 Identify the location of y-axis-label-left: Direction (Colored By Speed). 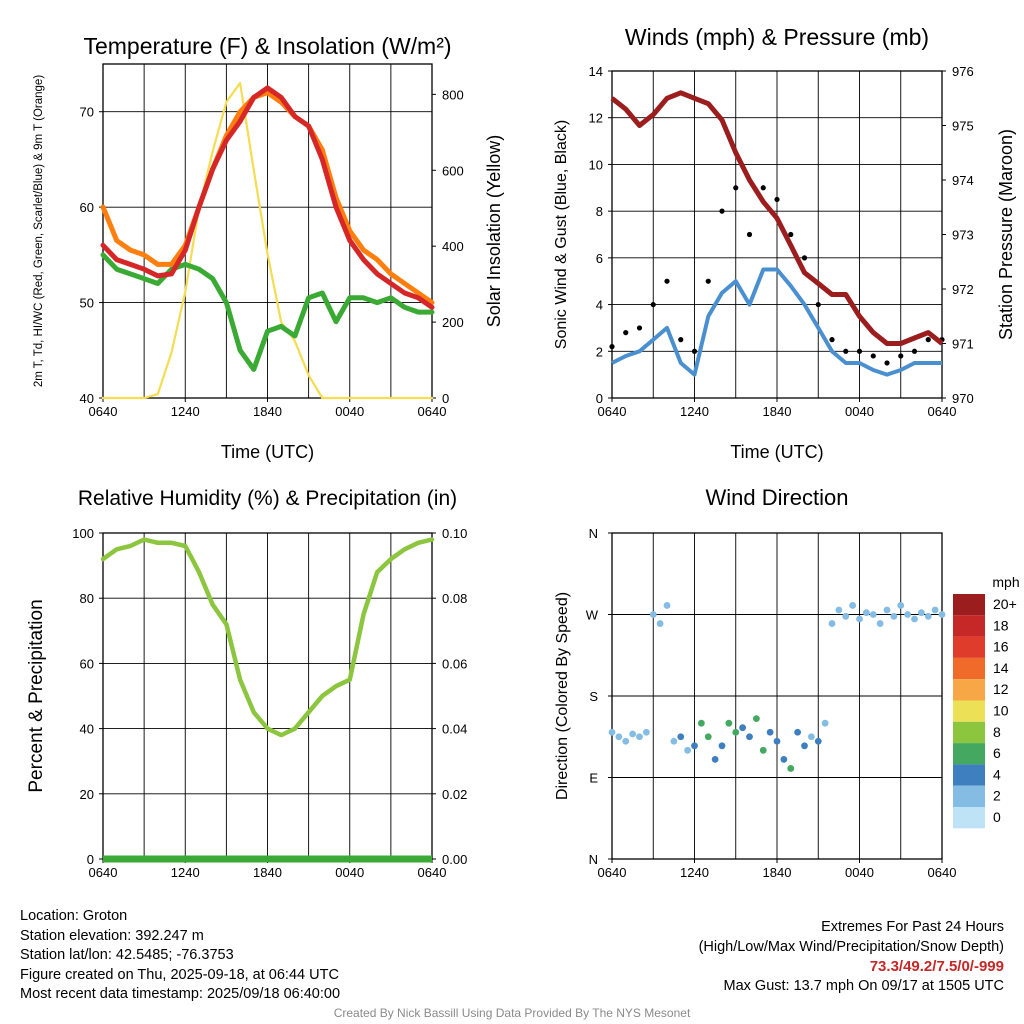
(562, 696).